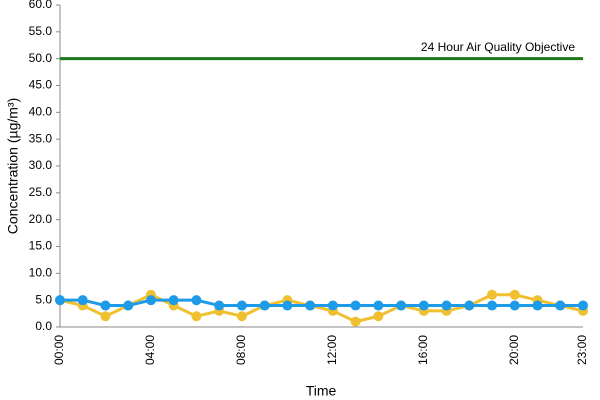  What do you see at coordinates (423, 350) in the screenshot?
I see `x-tick-label: 16:00` at bounding box center [423, 350].